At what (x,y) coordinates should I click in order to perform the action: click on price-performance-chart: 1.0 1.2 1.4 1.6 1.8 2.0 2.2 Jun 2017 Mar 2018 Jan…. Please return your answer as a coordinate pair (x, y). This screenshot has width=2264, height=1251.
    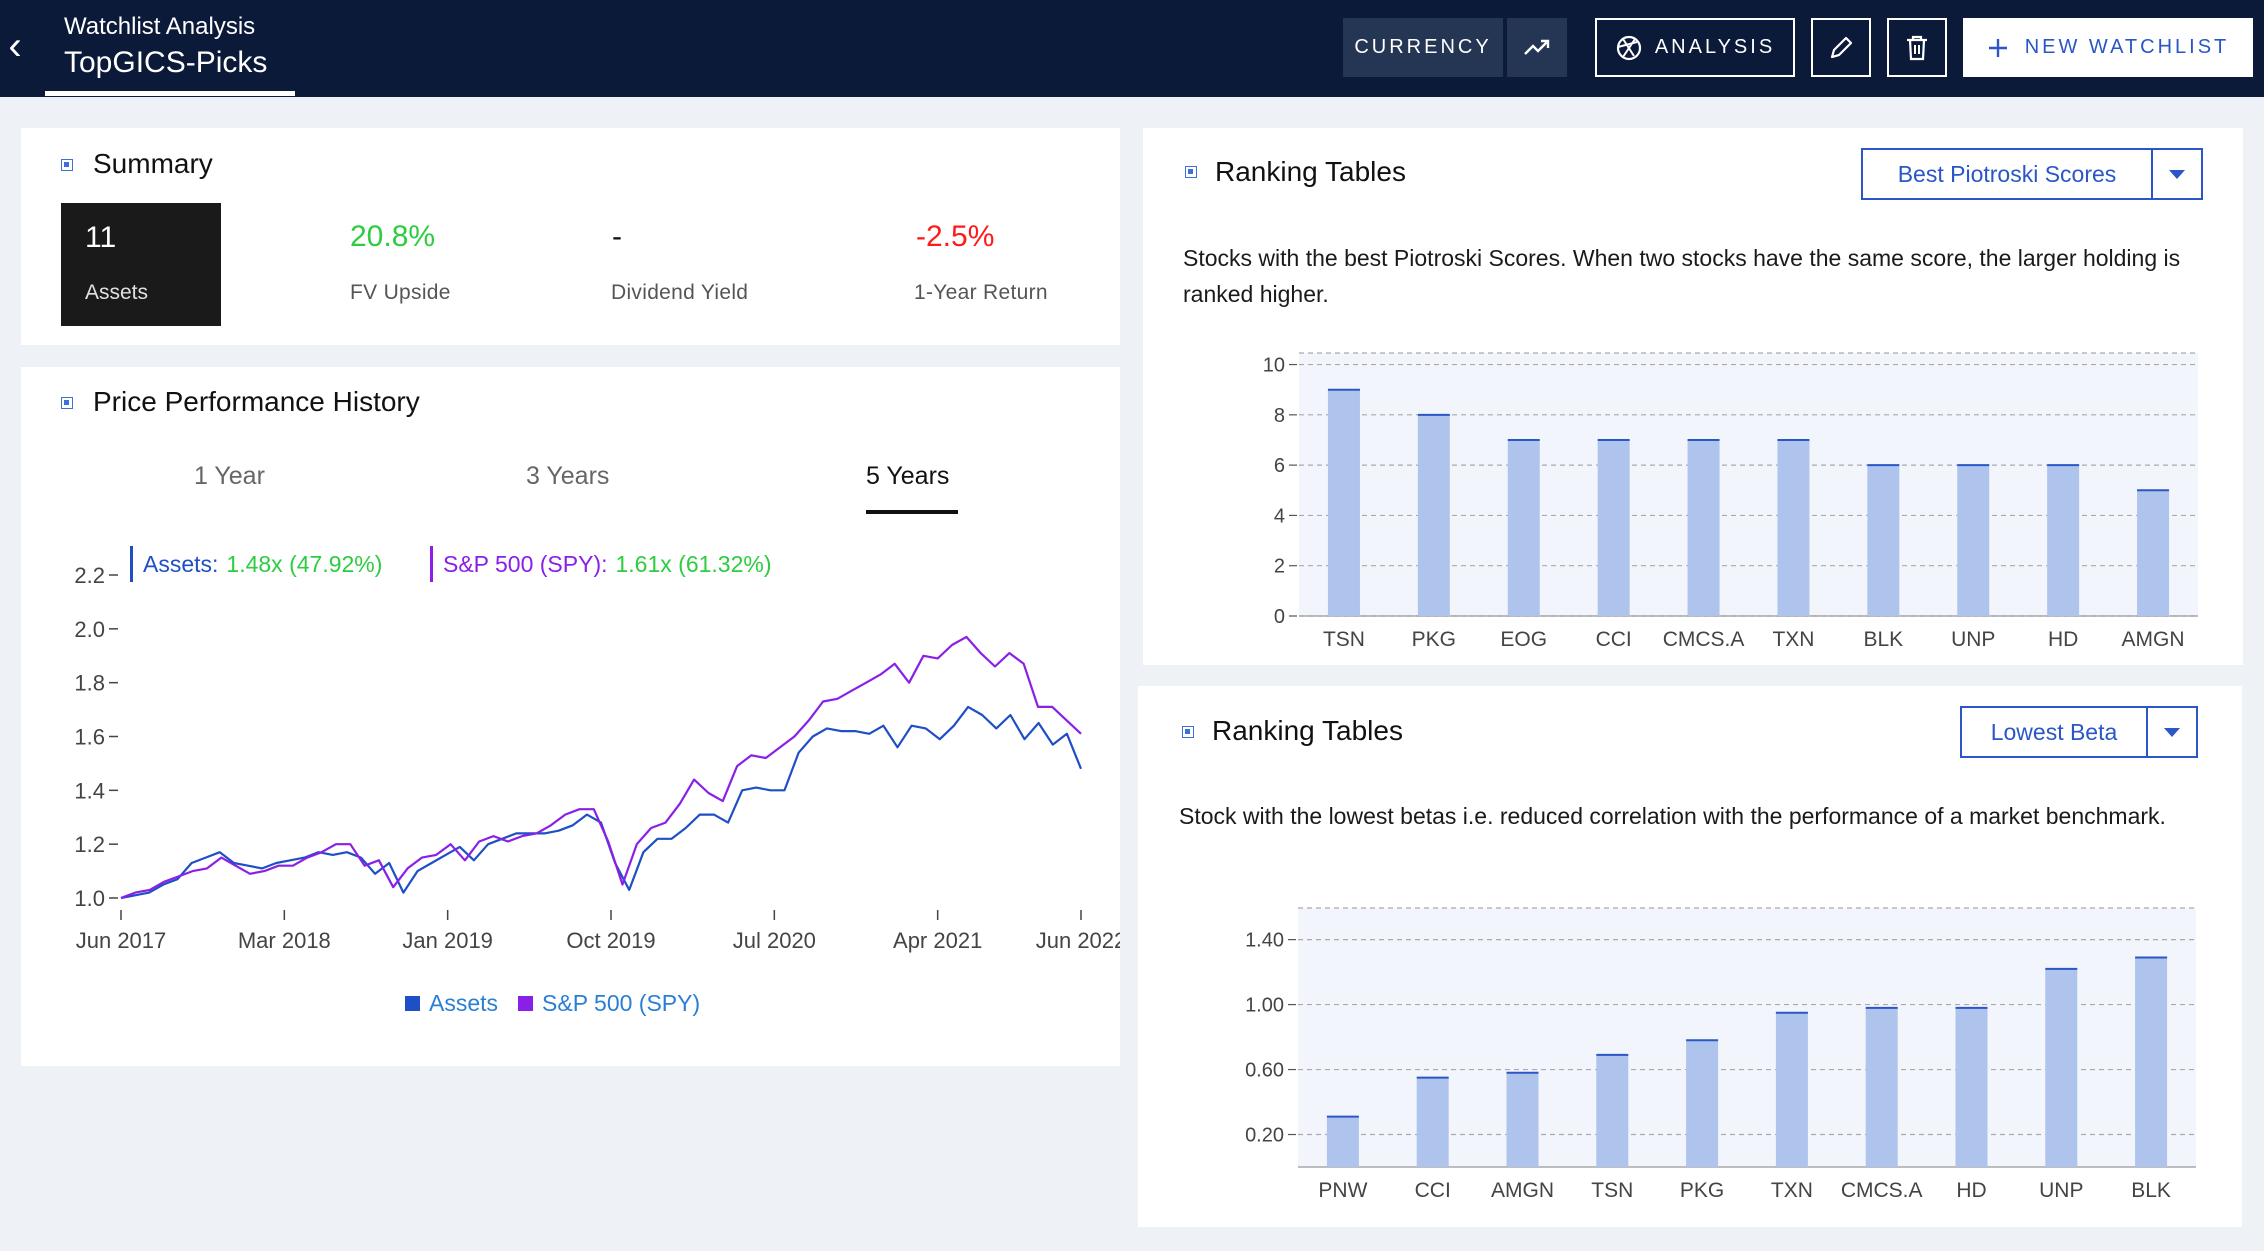
    Looking at the image, I should click on (597, 758).